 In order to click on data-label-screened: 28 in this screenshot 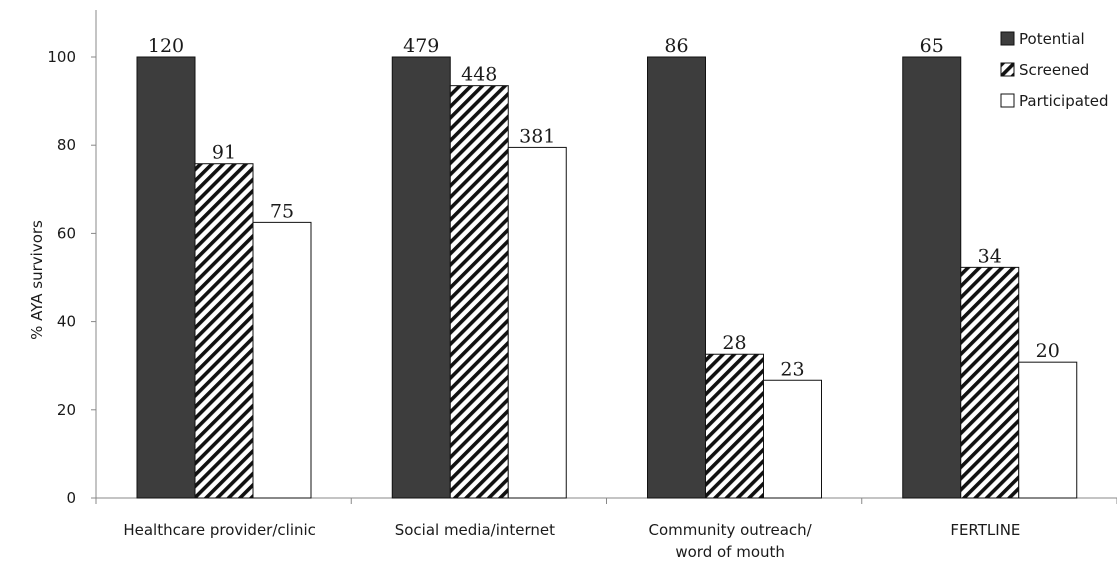, I will do `click(734, 343)`.